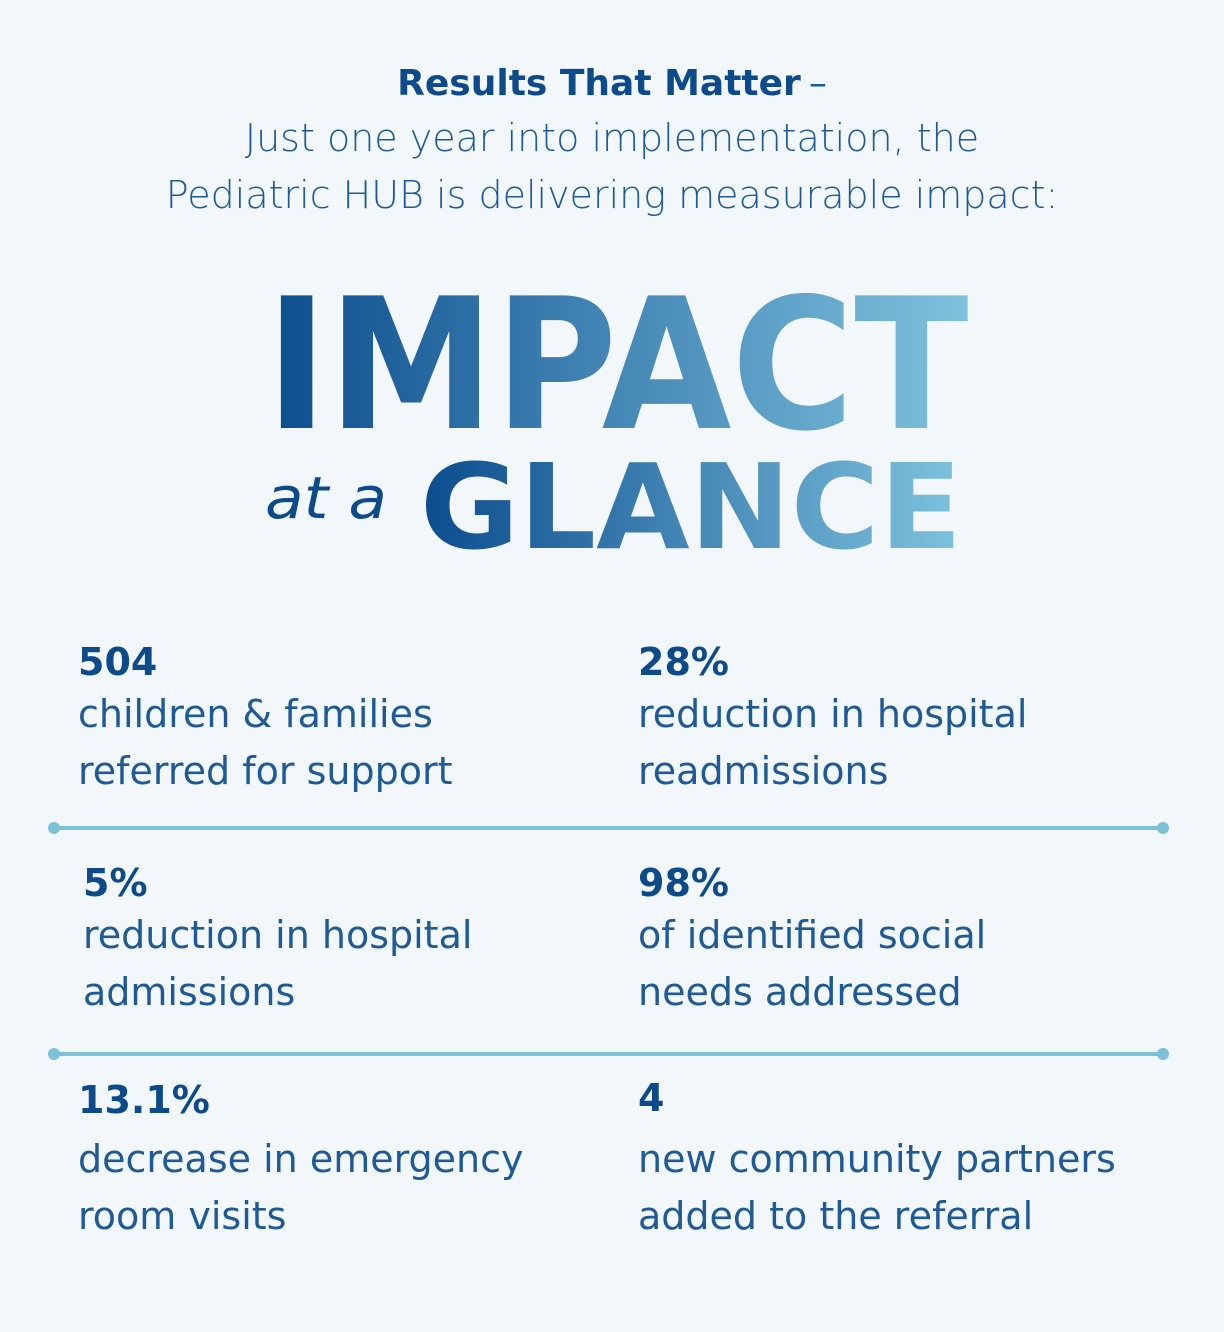  I want to click on stat-value: 4, so click(651, 1098).